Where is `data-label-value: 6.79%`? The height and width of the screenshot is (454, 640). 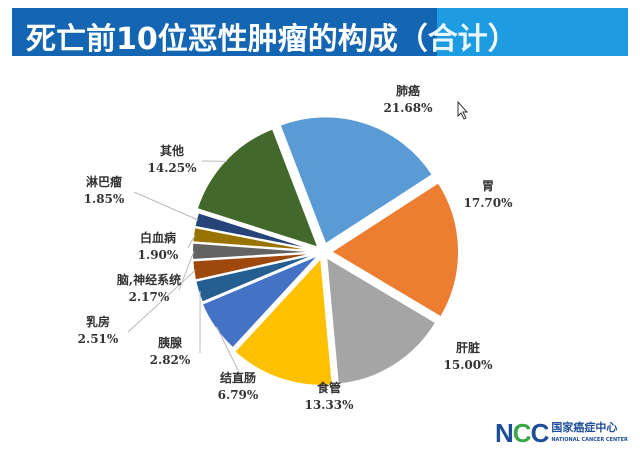
data-label-value: 6.79% is located at coordinates (238, 395).